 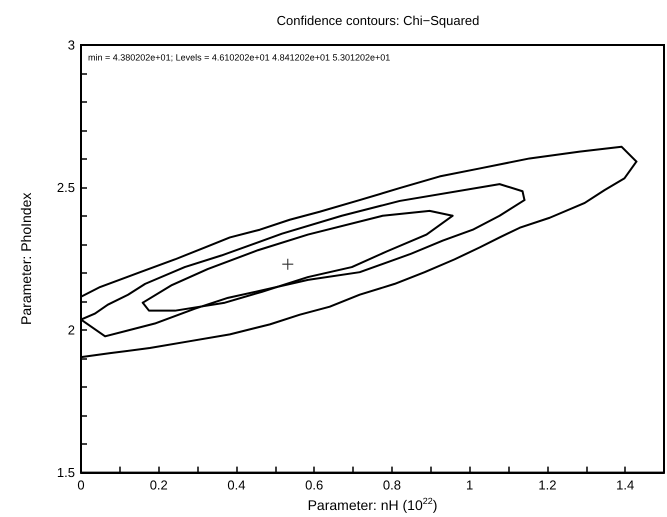 What do you see at coordinates (26, 258) in the screenshot?
I see `y-axis-title: Parameter: PhoIndex` at bounding box center [26, 258].